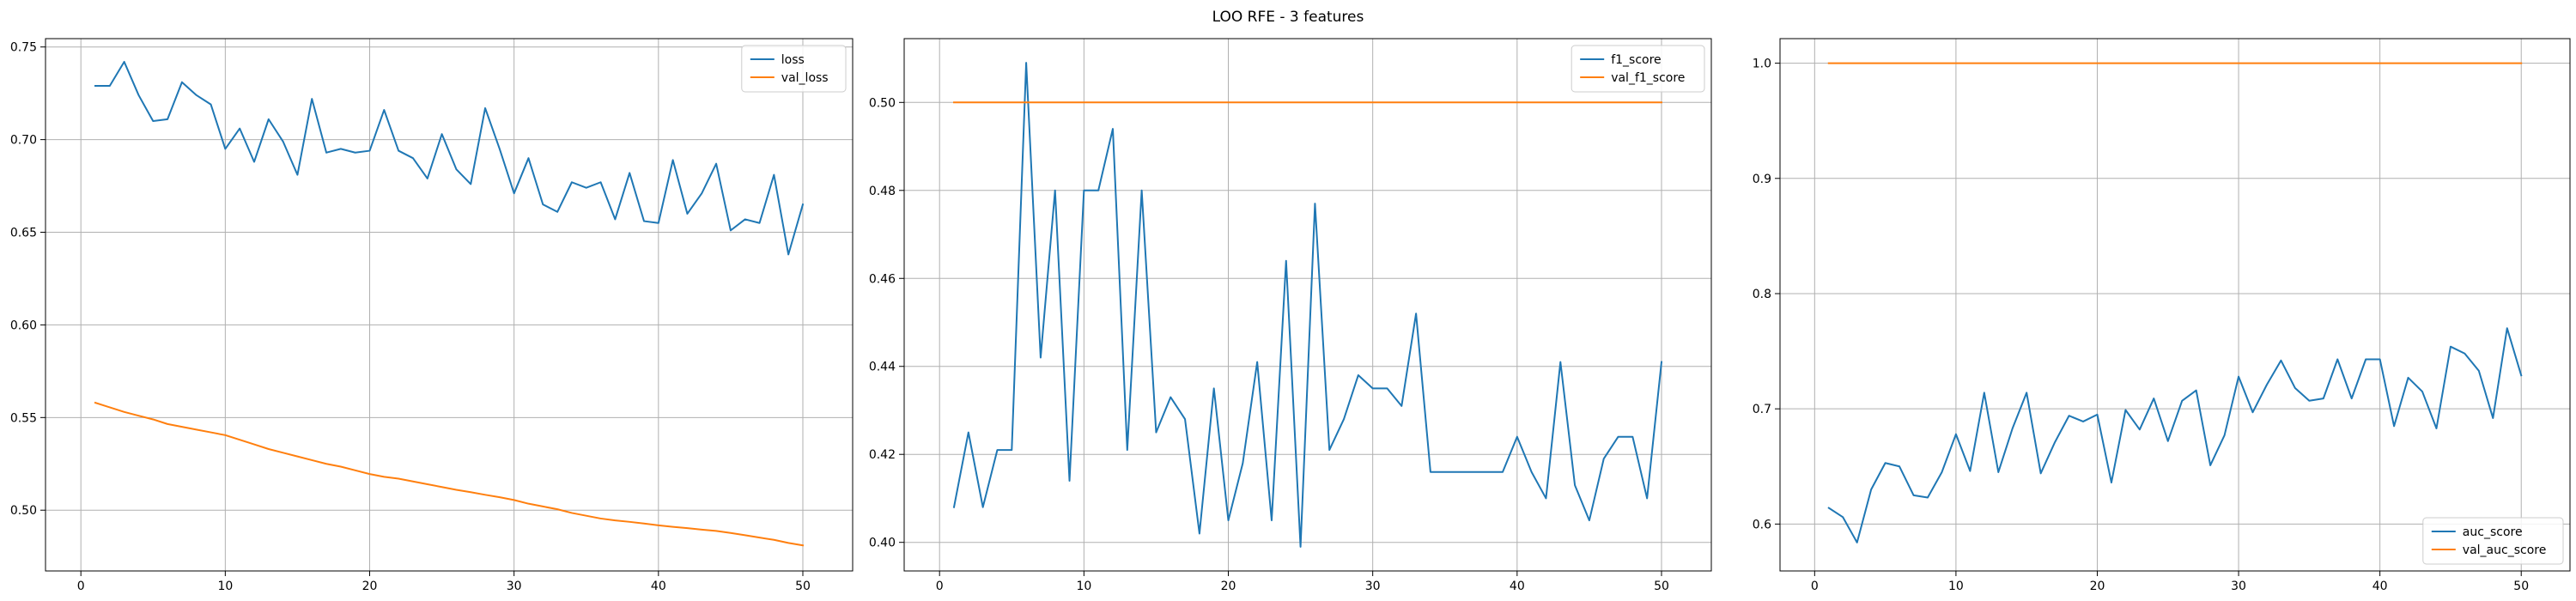 The image size is (2576, 601). I want to click on y-tick-label: 0.65, so click(23, 233).